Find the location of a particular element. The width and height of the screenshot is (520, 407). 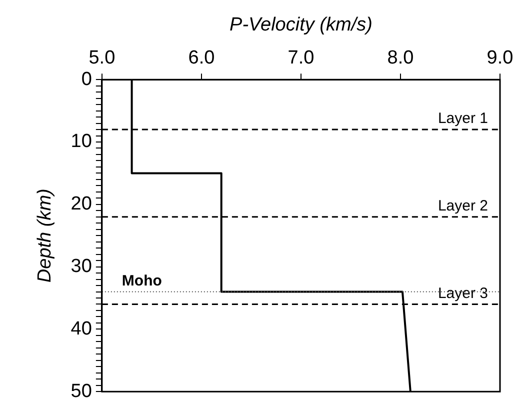

y-axis-title: Depth (km) is located at coordinates (45, 235).